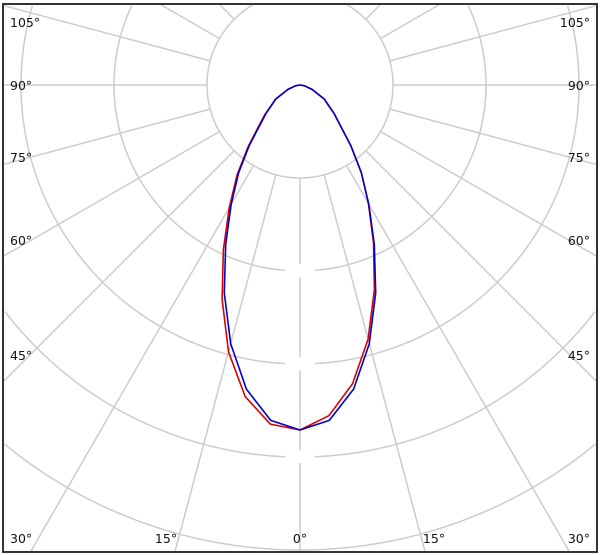 This screenshot has height=555, width=600. Describe the element at coordinates (300, 91) in the screenshot. I see `grid-circle` at that location.